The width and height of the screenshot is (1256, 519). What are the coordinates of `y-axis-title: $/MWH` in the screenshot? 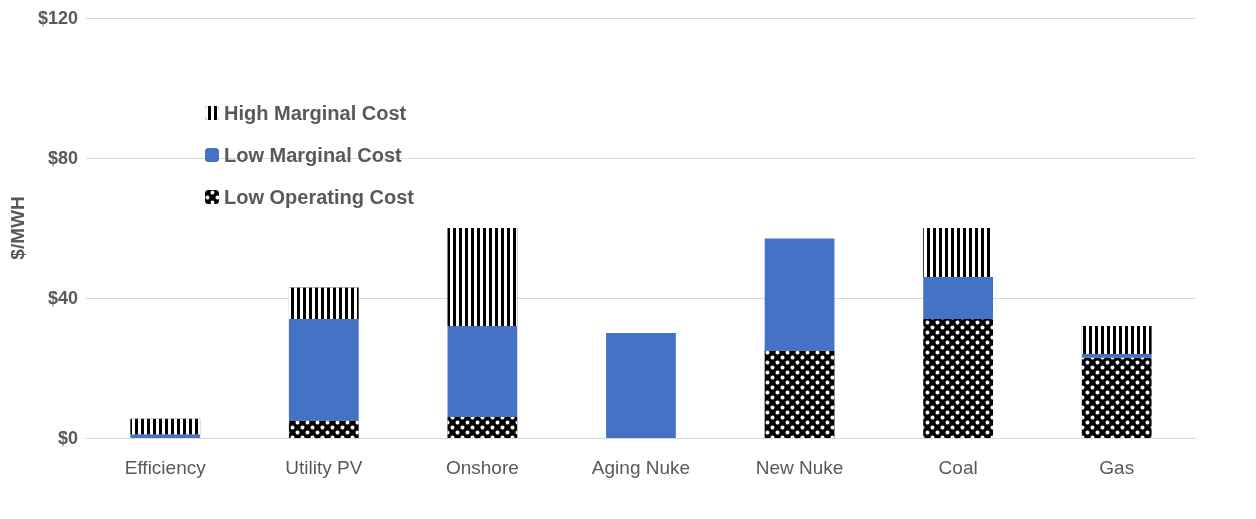 It's located at (17, 228).